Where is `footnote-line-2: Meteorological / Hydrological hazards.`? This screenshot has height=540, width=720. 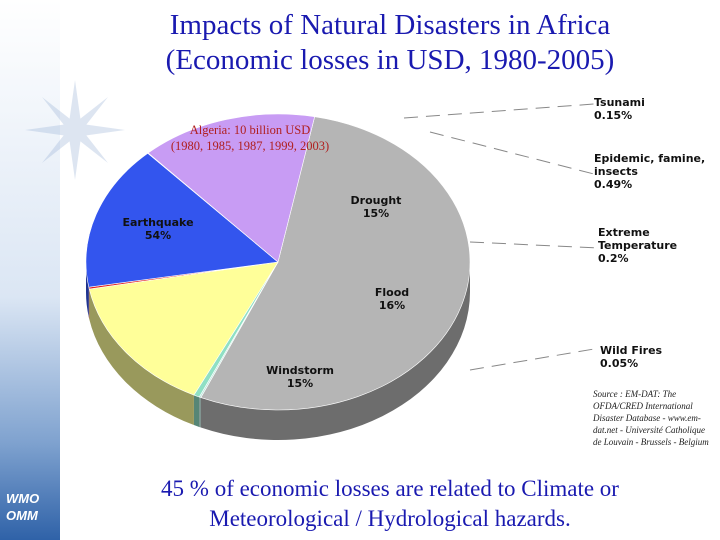 footnote-line-2: Meteorological / Hydrological hazards. is located at coordinates (390, 518).